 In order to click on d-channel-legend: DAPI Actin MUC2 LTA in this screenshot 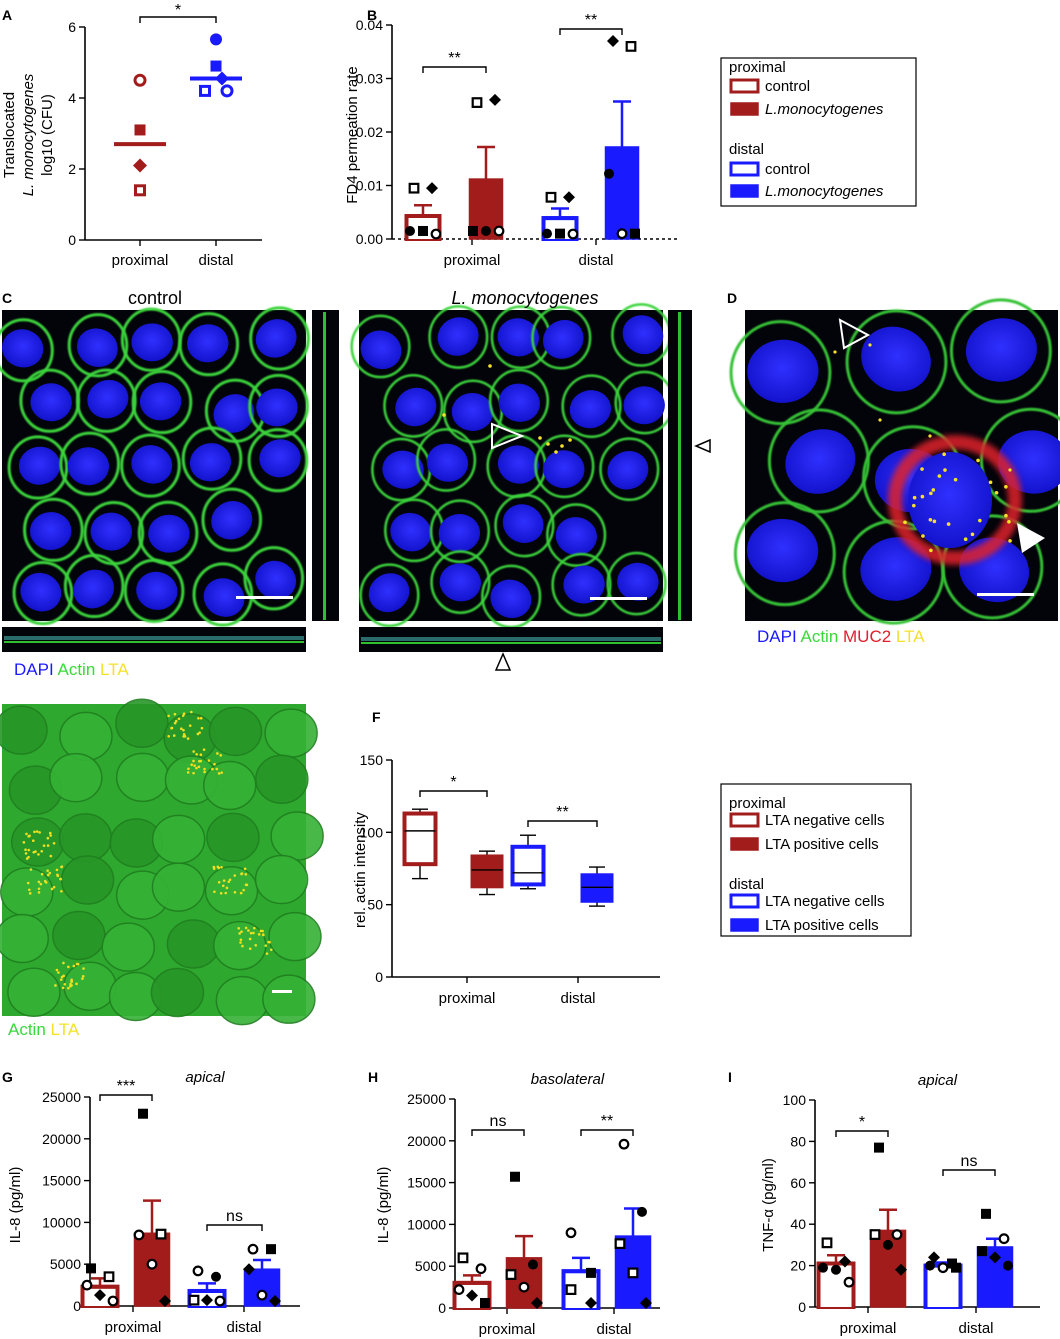, I will do `click(841, 636)`.